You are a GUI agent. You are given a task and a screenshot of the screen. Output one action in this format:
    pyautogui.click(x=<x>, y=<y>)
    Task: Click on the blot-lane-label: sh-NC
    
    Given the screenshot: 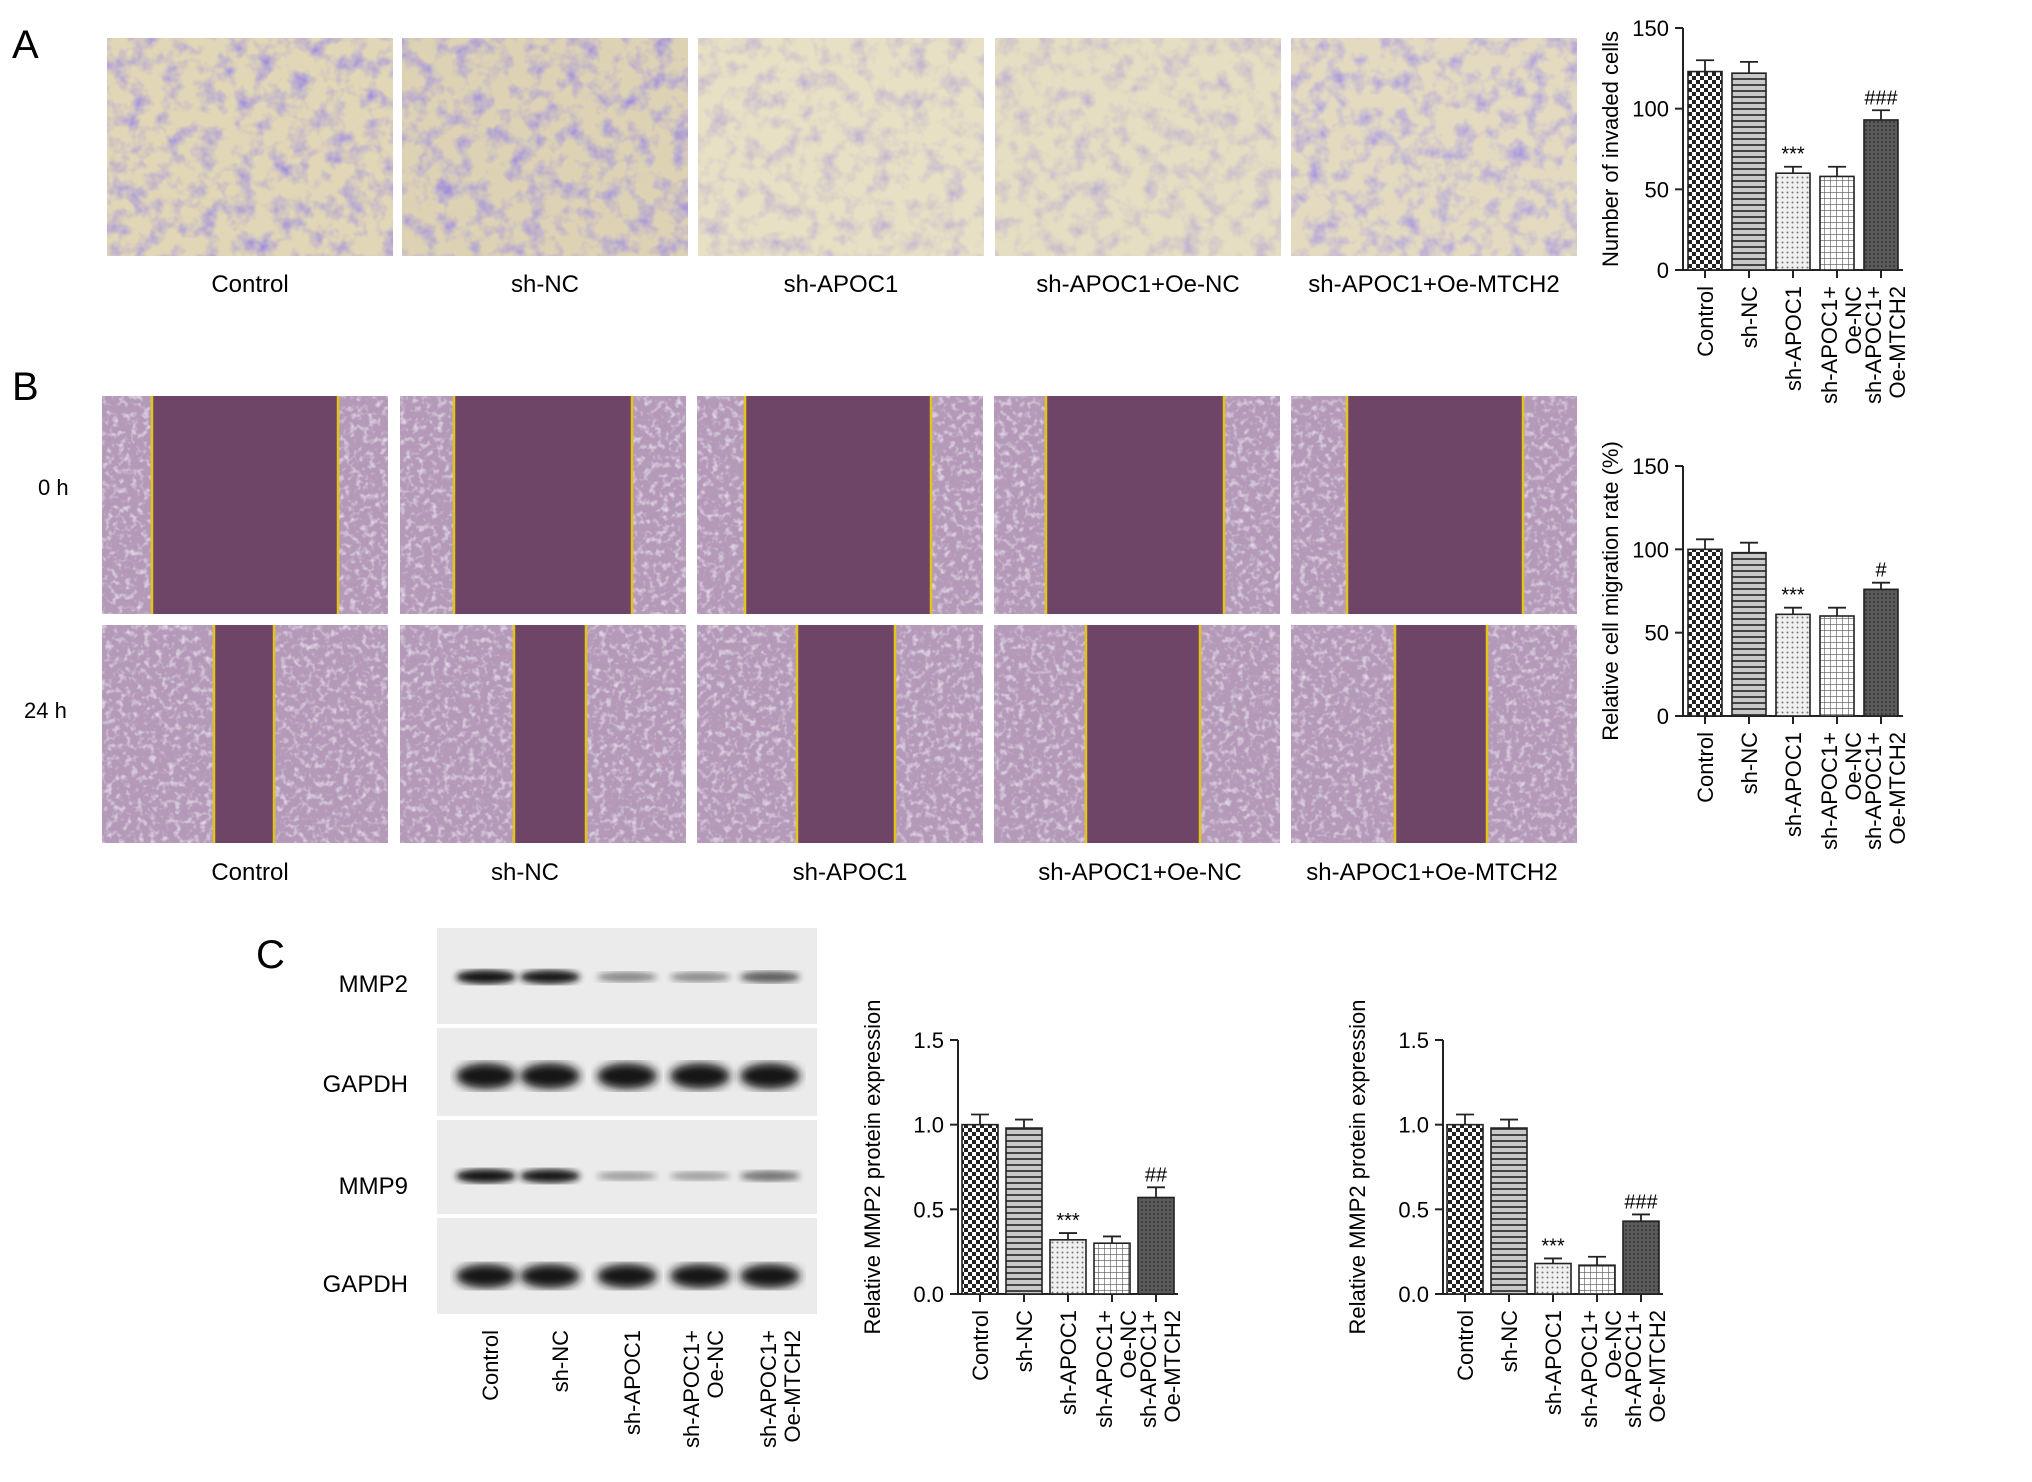 What is the action you would take?
    pyautogui.click(x=560, y=1361)
    